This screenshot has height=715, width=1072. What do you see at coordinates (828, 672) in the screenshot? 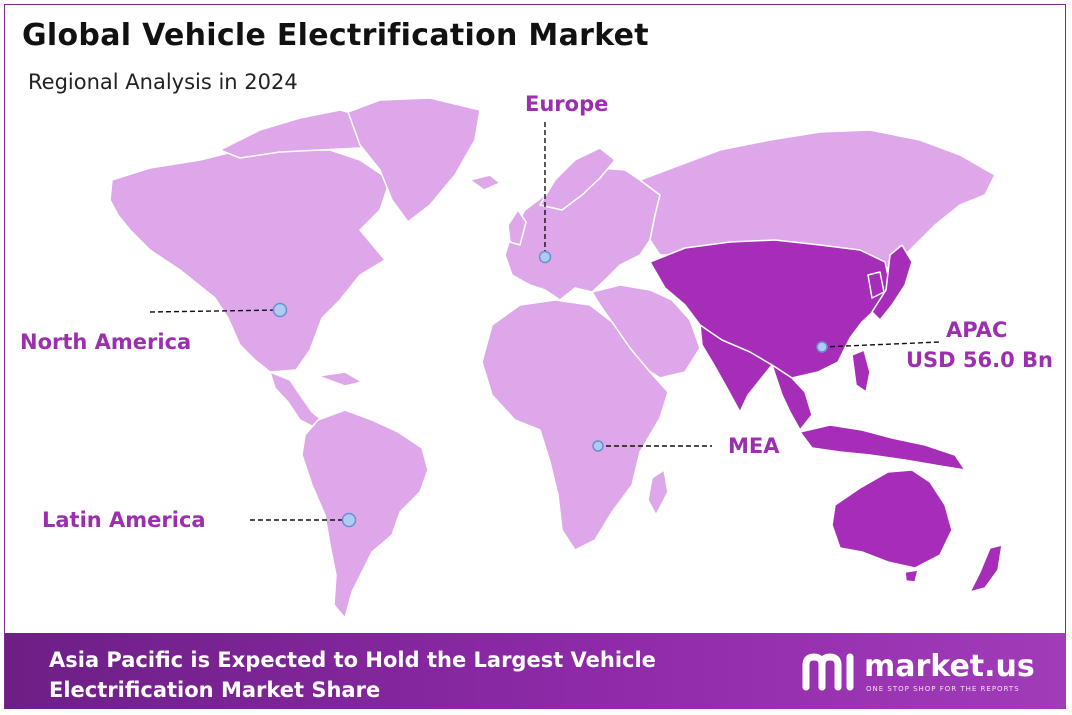
I see `marketus-logo-icon` at bounding box center [828, 672].